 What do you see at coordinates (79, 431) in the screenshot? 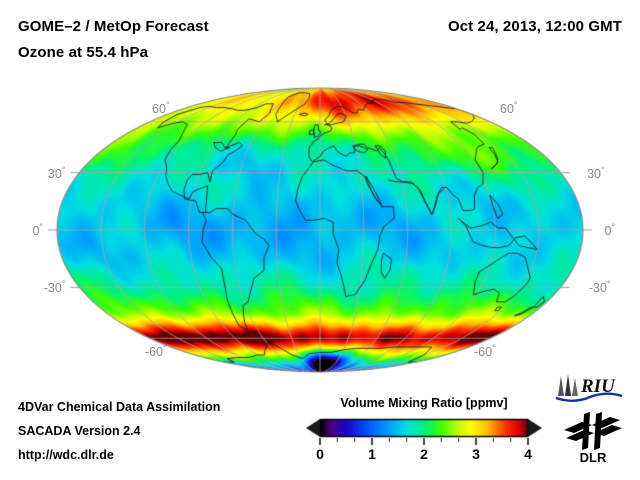
I see `footer-version: SACADA Version 2.4` at bounding box center [79, 431].